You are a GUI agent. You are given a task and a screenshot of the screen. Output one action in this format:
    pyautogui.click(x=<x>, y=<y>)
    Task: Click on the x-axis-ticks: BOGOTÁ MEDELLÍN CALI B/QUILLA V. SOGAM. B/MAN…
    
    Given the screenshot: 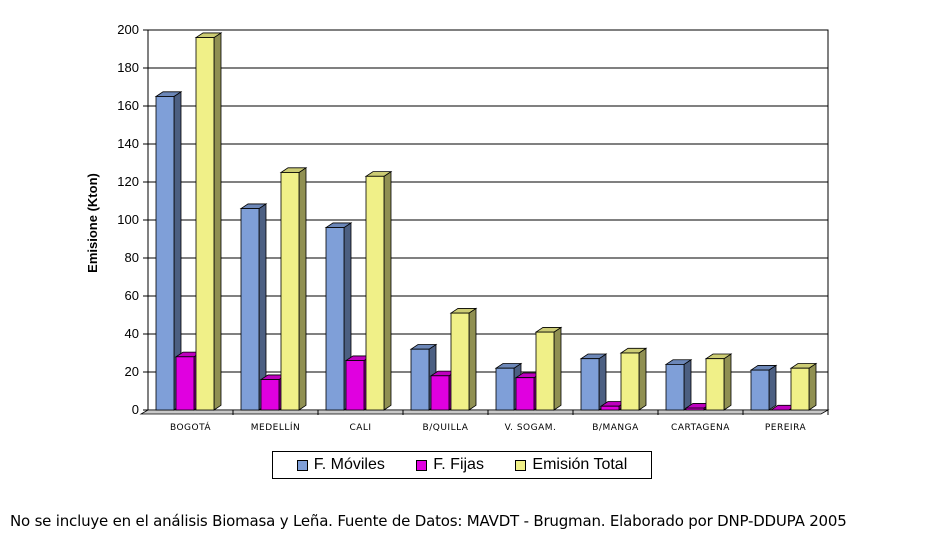 What is the action you would take?
    pyautogui.click(x=499, y=421)
    